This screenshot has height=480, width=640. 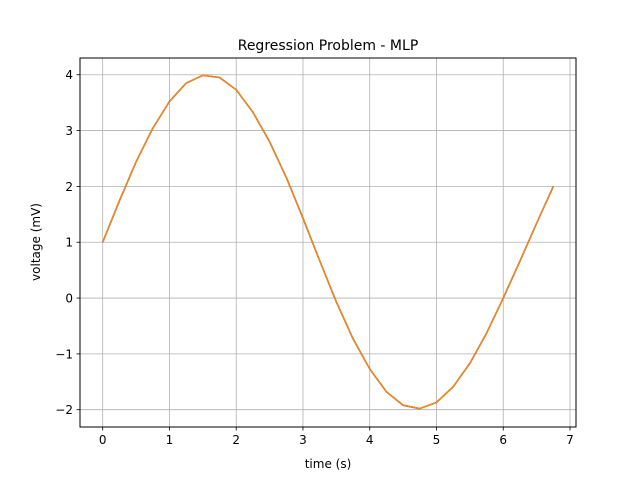 What do you see at coordinates (303, 440) in the screenshot?
I see `x-tick-label: 3` at bounding box center [303, 440].